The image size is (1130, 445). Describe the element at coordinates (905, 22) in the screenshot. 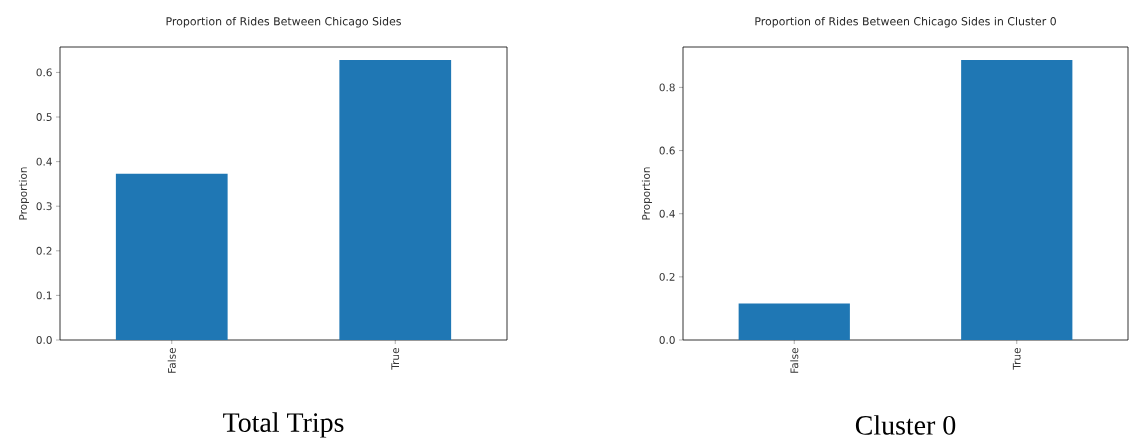

I see `chart-title: Proportion of Rides Between Chicago Sides in Cluster 0` at that location.